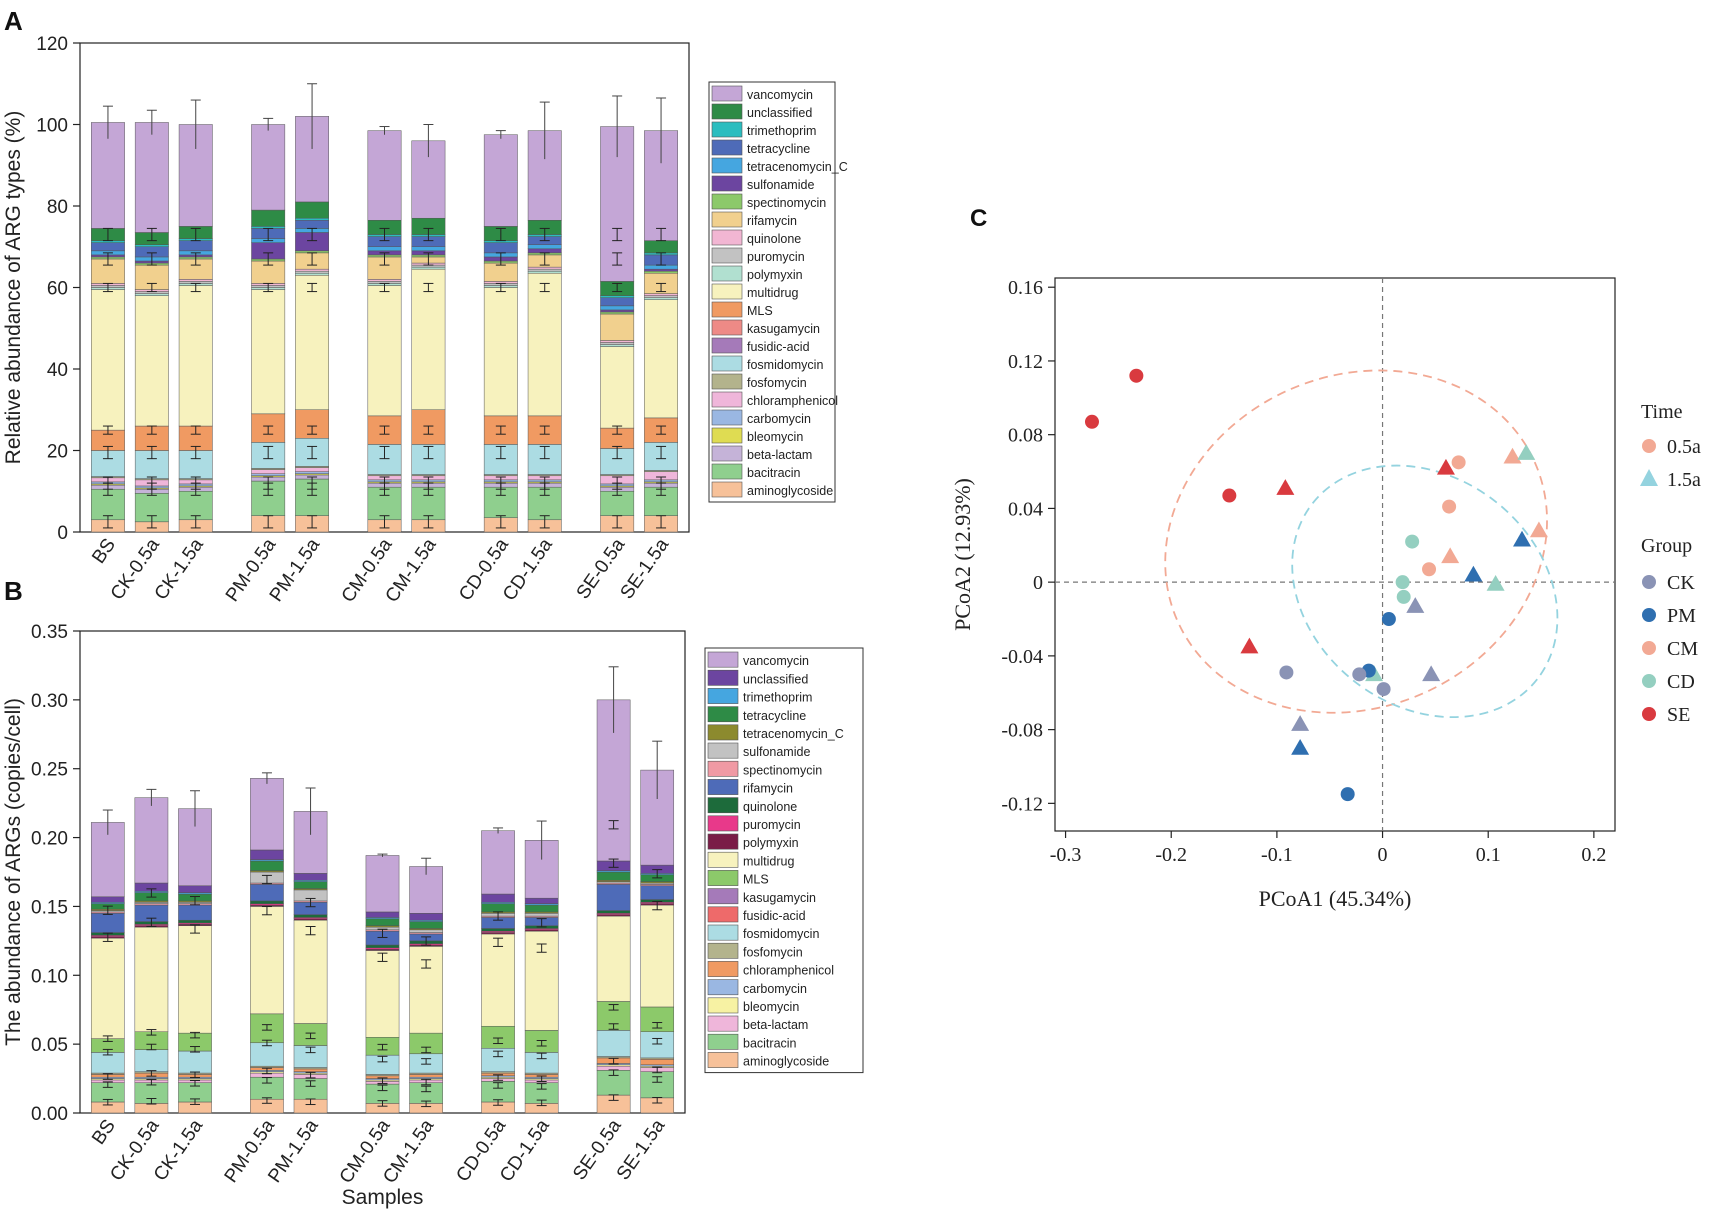  What do you see at coordinates (104, 551) in the screenshot?
I see `chart-a-xtick-label: BS` at bounding box center [104, 551].